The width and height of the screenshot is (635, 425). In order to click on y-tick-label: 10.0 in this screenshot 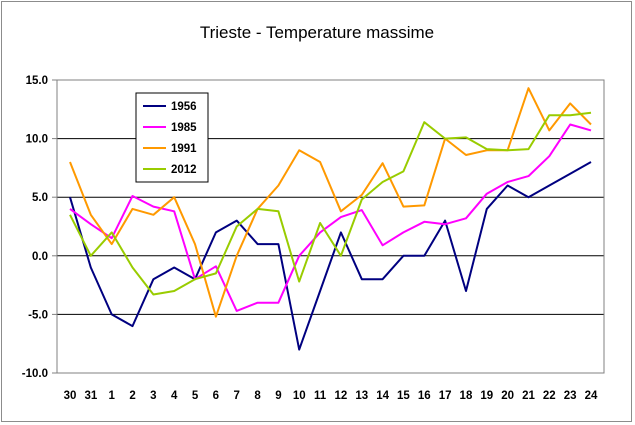, I will do `click(37, 140)`.